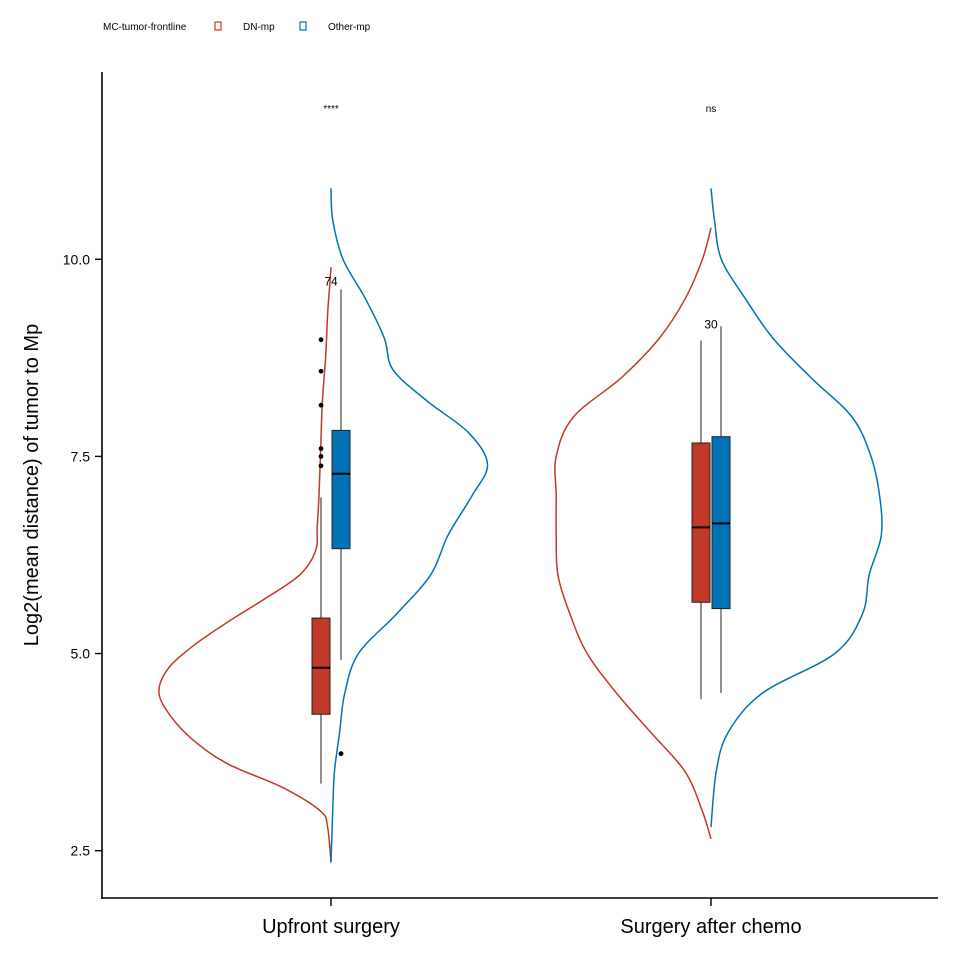 The image size is (960, 960). I want to click on y-axis-label: Log2(mean distance) of tumor to Mp, so click(32, 485).